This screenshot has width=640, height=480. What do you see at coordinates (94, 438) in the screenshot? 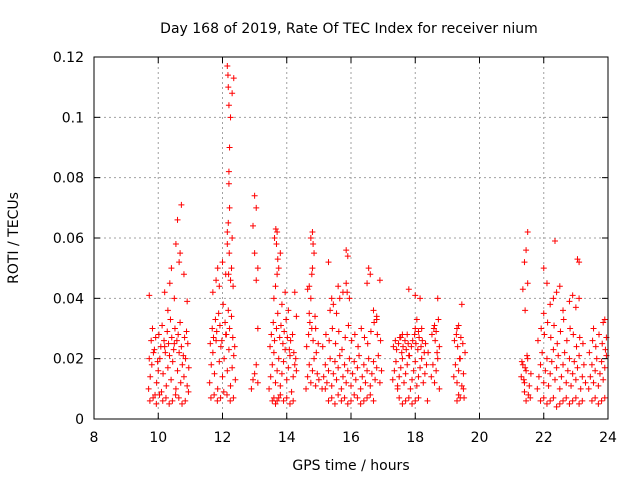
I see `x-tick-label: 8` at bounding box center [94, 438].